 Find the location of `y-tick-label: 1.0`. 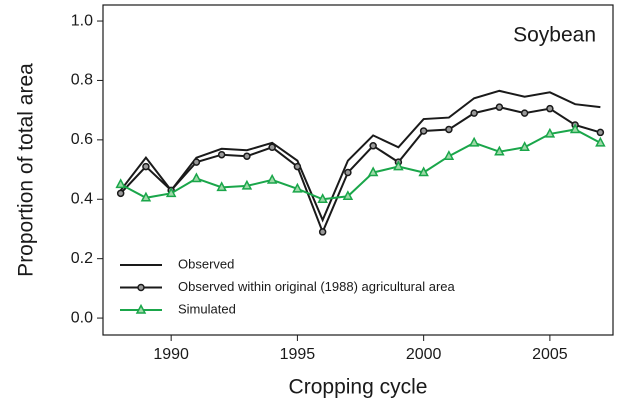

y-tick-label: 1.0 is located at coordinates (82, 20).